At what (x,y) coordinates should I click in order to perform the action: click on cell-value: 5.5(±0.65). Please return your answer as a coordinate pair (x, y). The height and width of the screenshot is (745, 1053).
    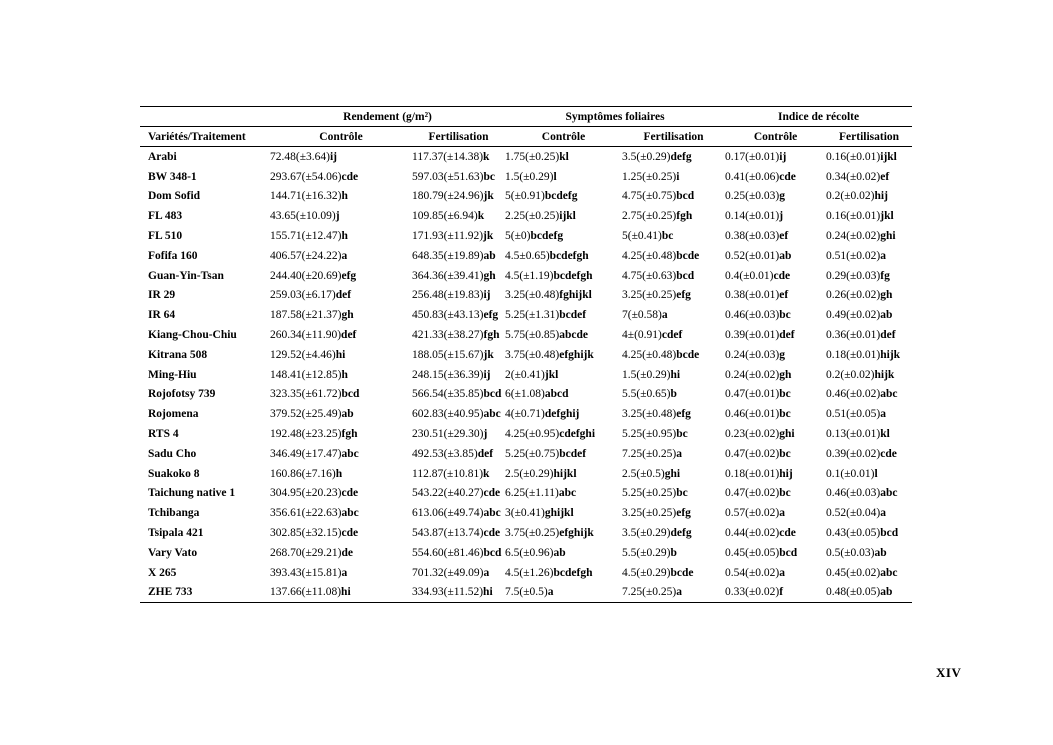
    Looking at the image, I should click on (646, 394).